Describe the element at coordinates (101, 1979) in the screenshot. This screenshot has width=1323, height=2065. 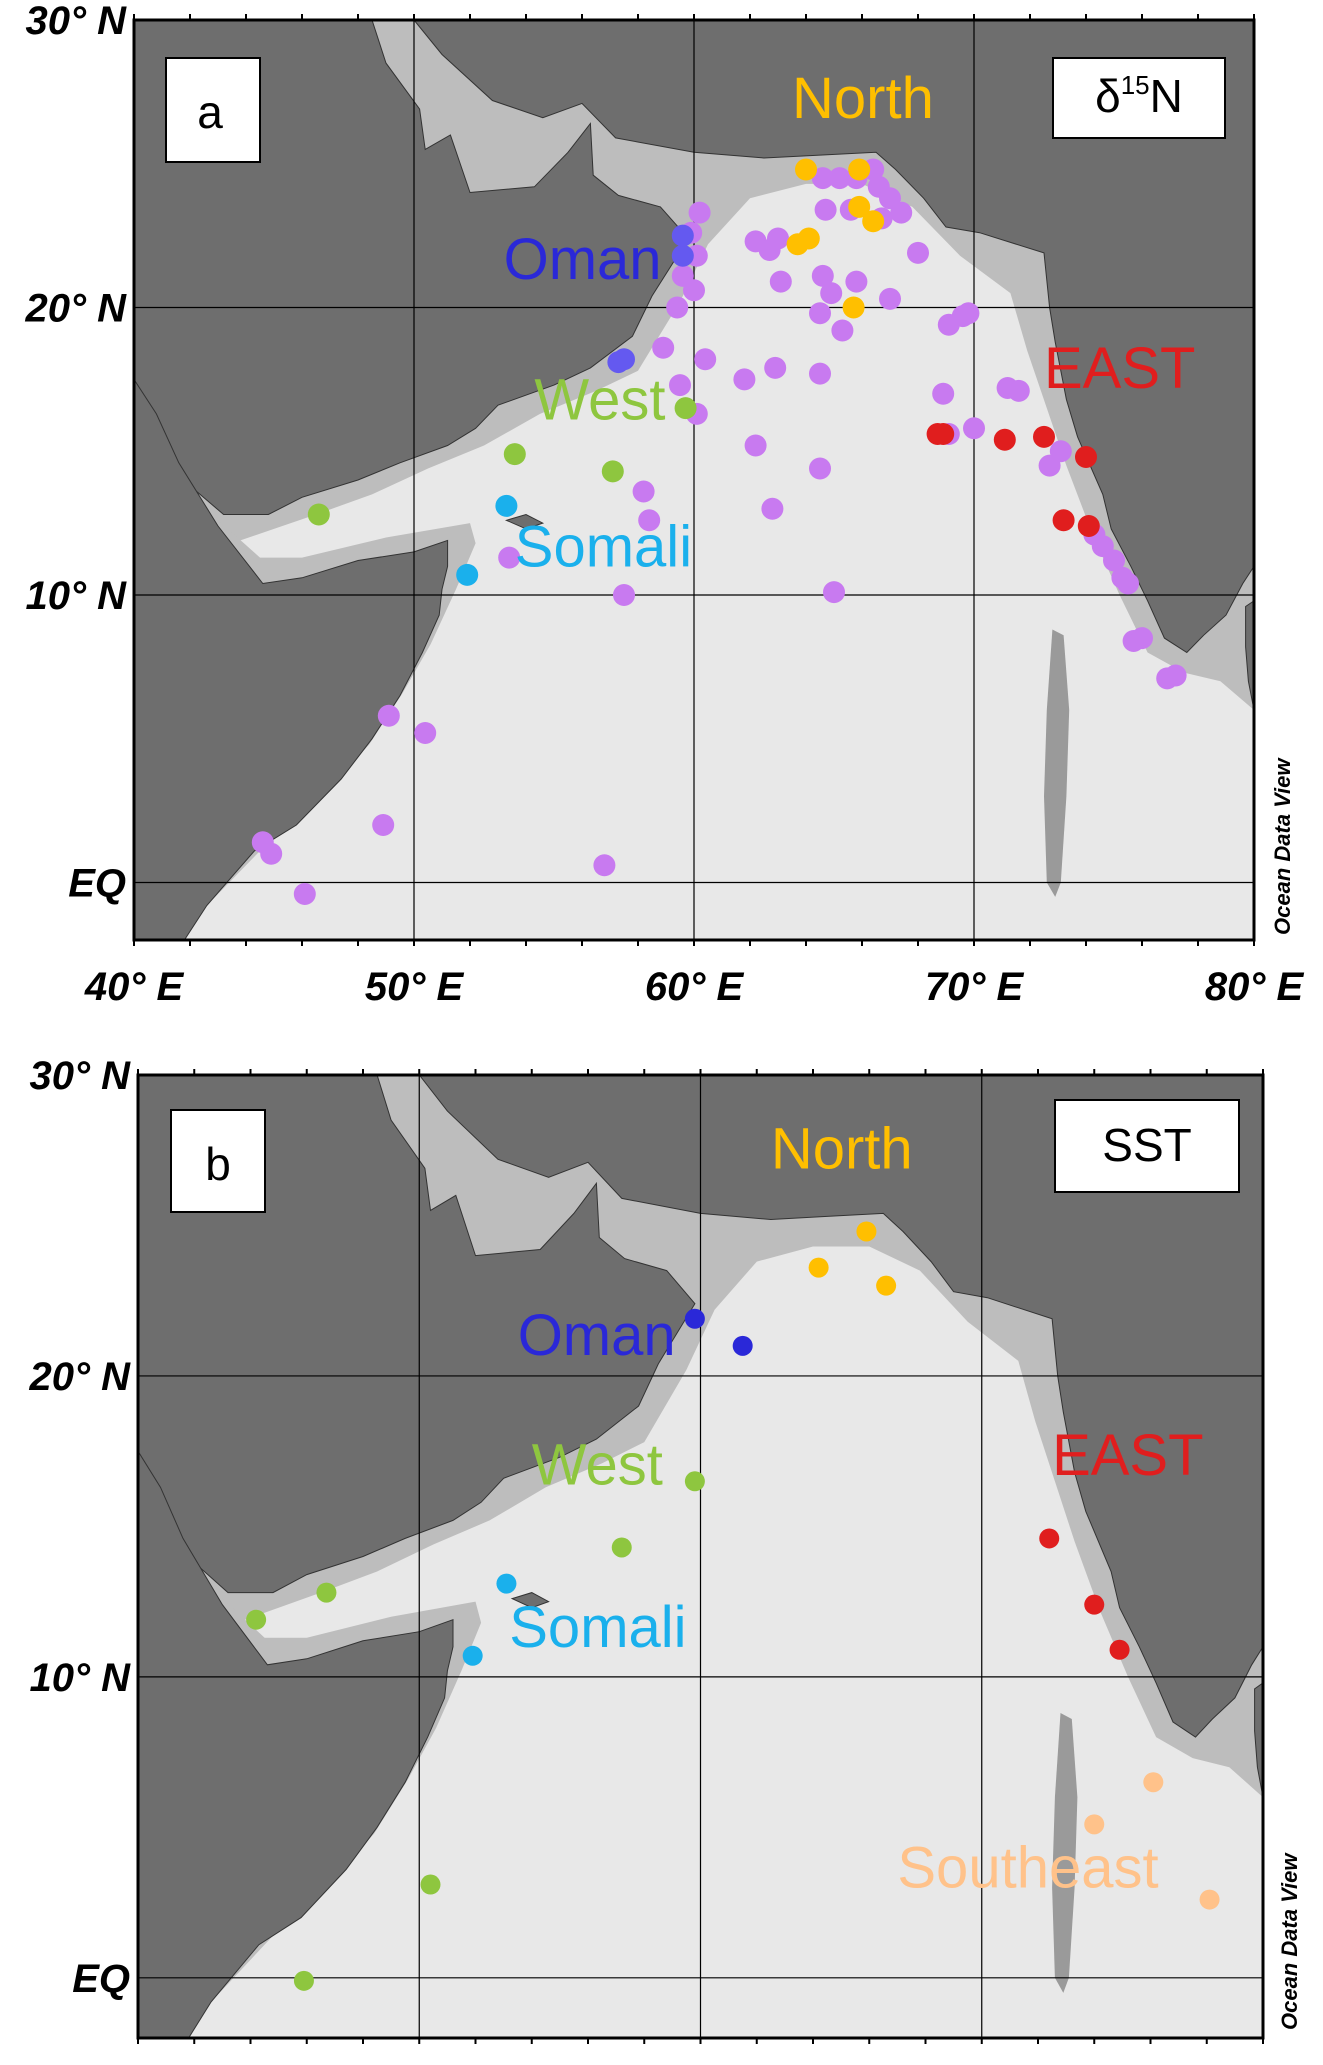
I see `lat-tick-label: EQ` at that location.